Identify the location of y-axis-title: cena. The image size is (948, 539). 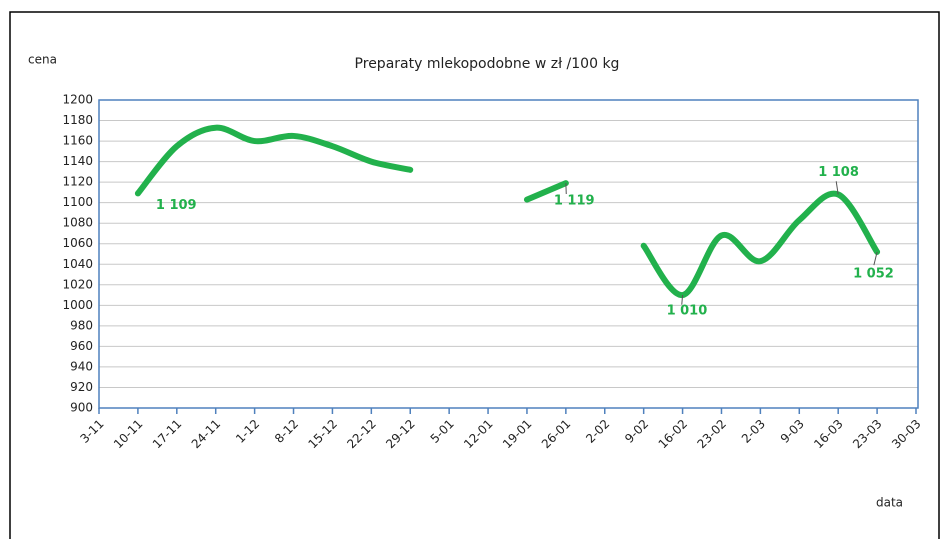
(42, 60).